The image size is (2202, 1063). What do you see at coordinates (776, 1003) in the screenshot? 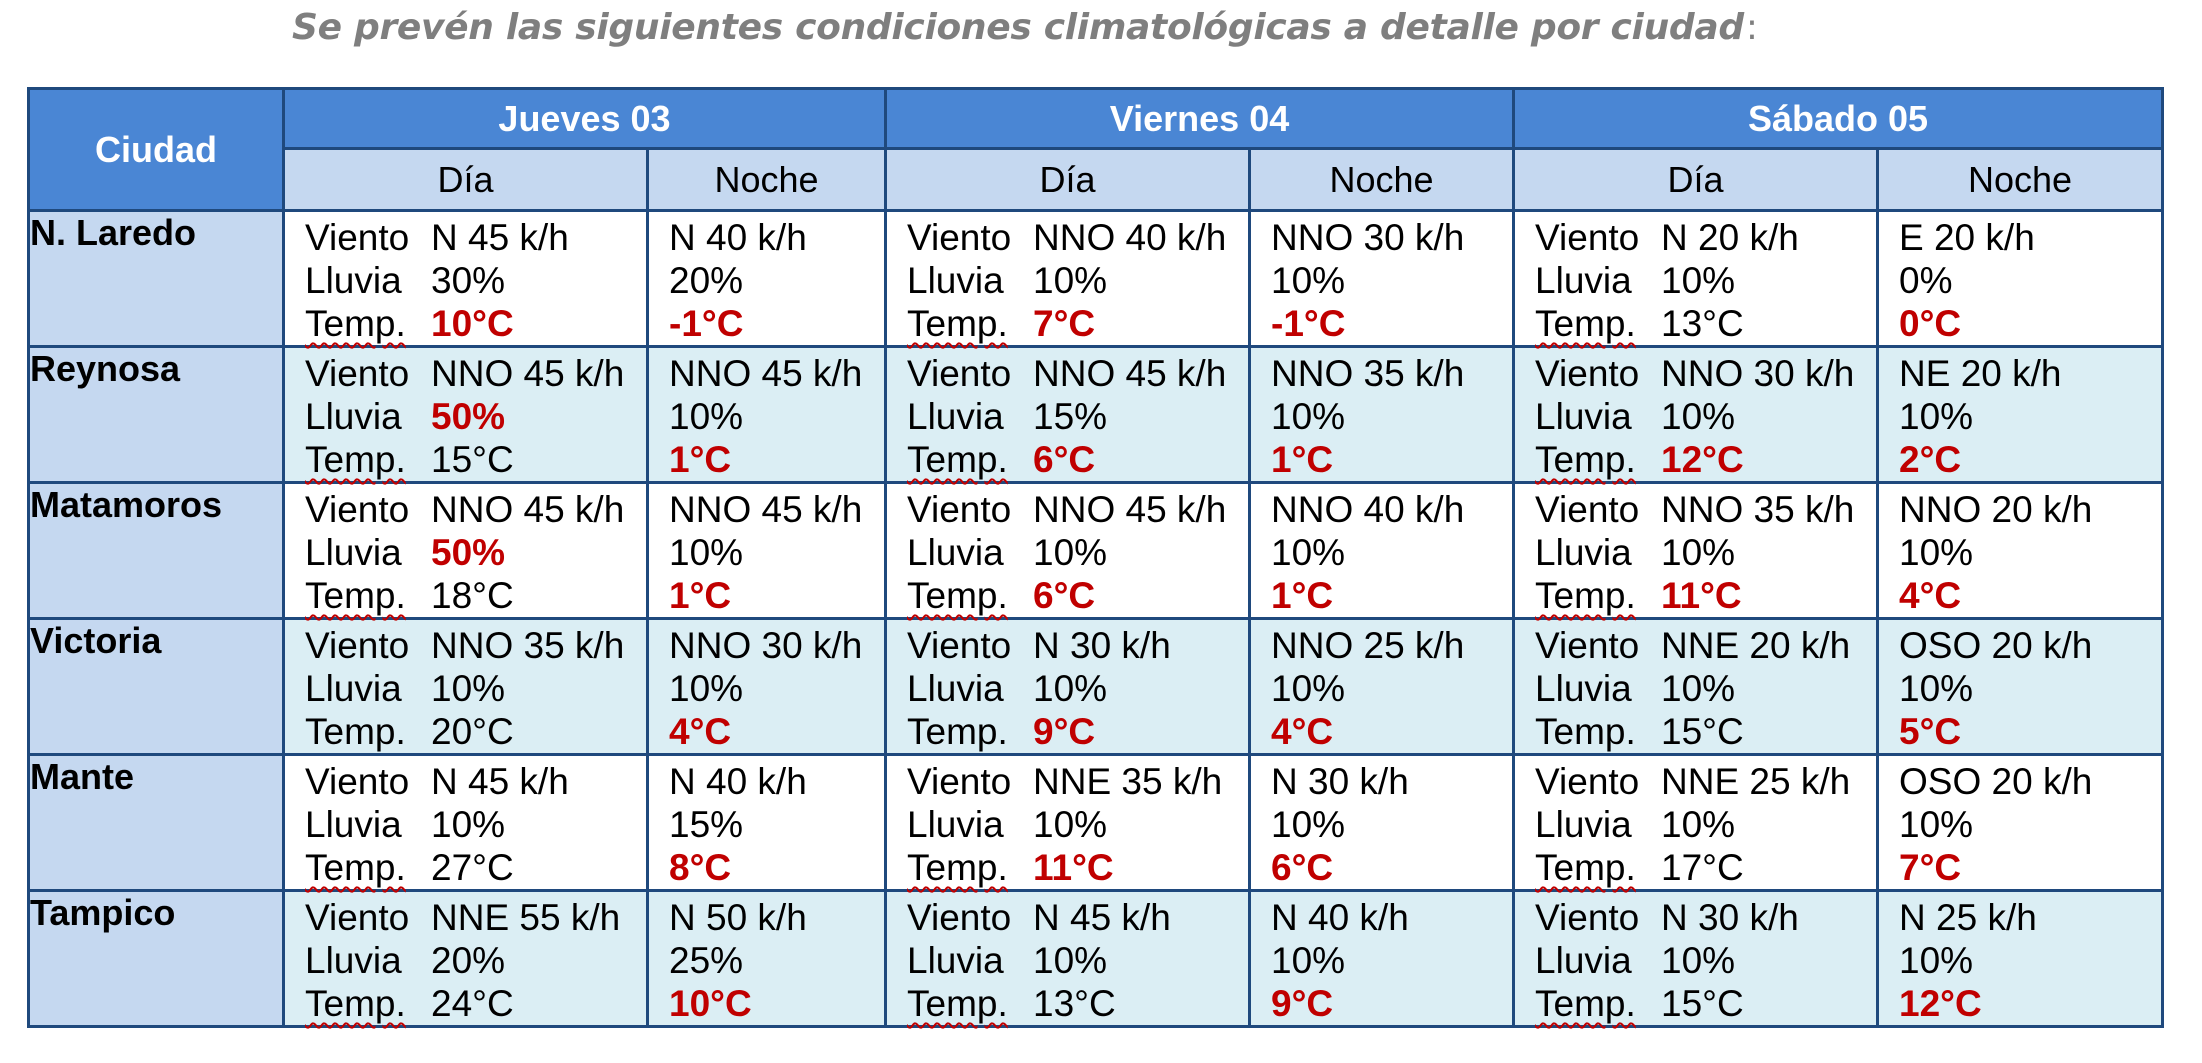
I see `temp-line: 10°C` at bounding box center [776, 1003].